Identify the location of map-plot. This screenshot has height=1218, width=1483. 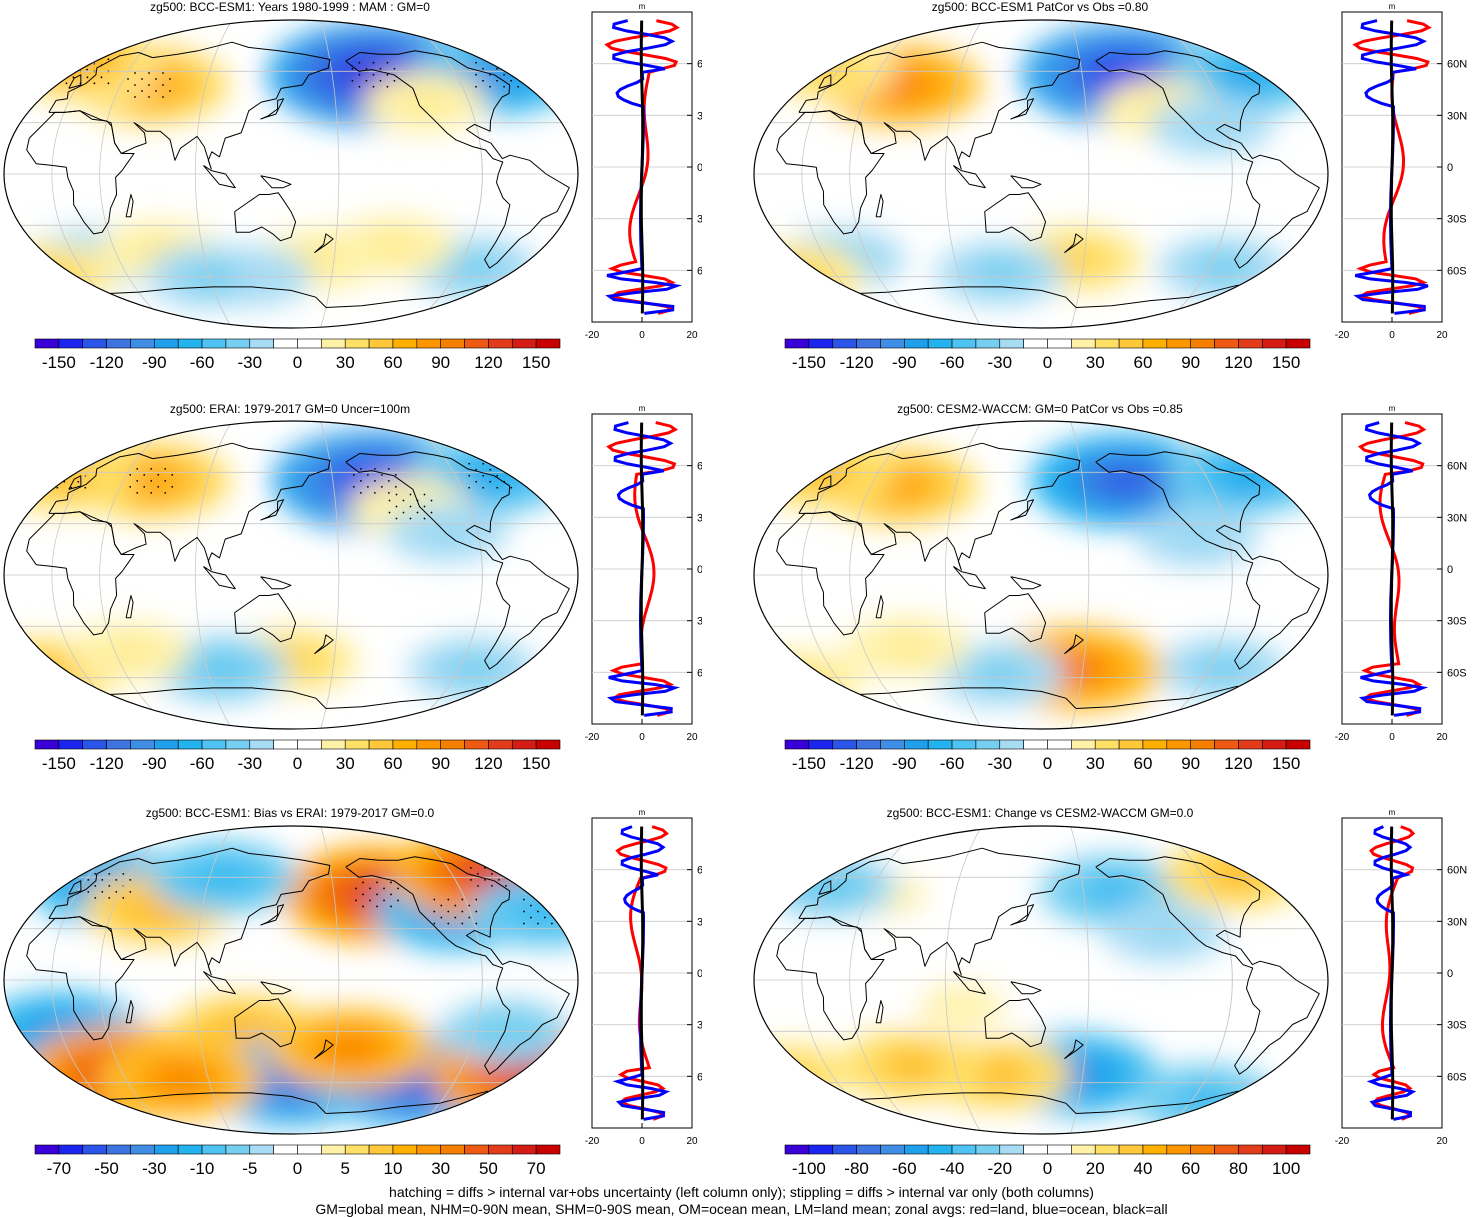
(1041, 575).